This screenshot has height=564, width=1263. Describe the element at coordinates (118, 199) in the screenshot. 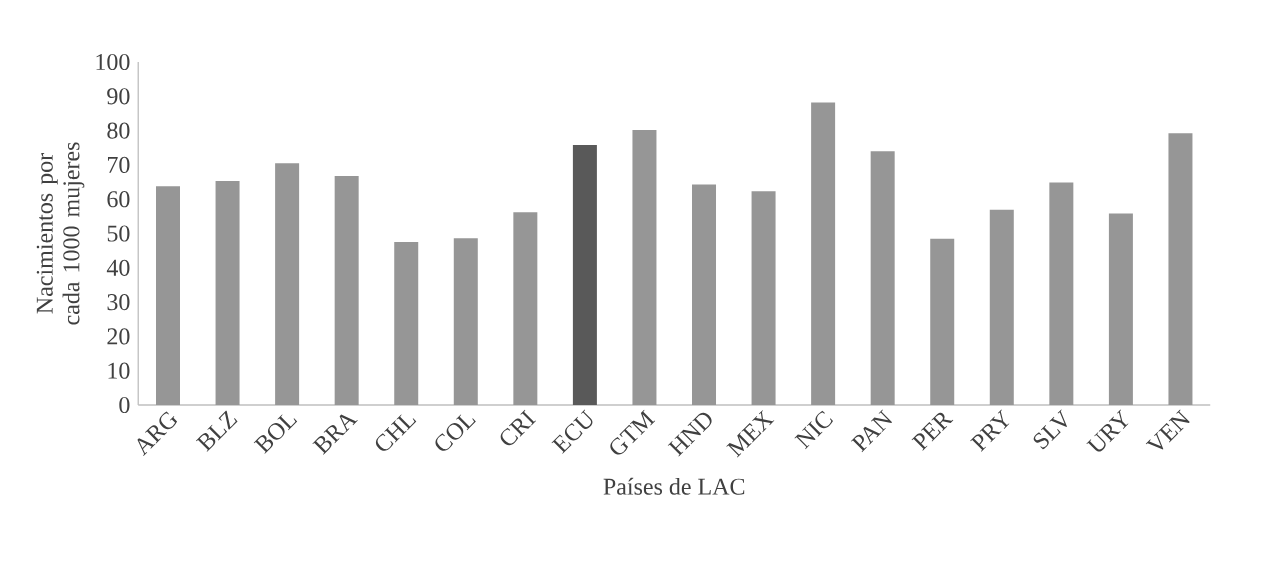

I see `y-tick-label: 60` at that location.